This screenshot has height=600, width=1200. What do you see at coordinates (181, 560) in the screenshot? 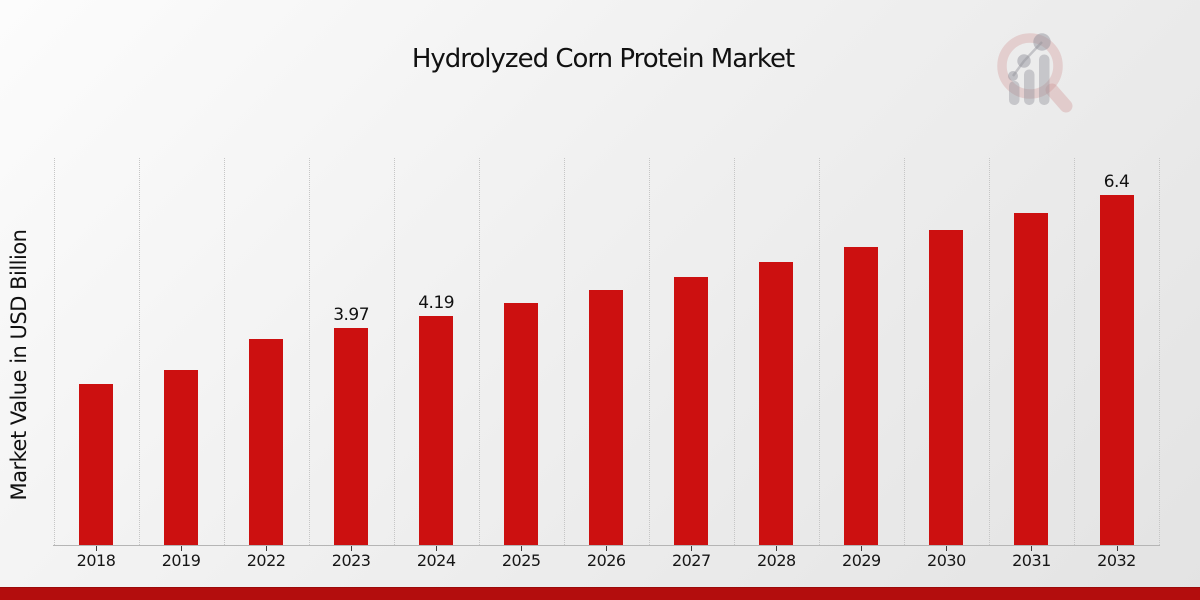
I see `x-tick-label-2019: 2019` at bounding box center [181, 560].